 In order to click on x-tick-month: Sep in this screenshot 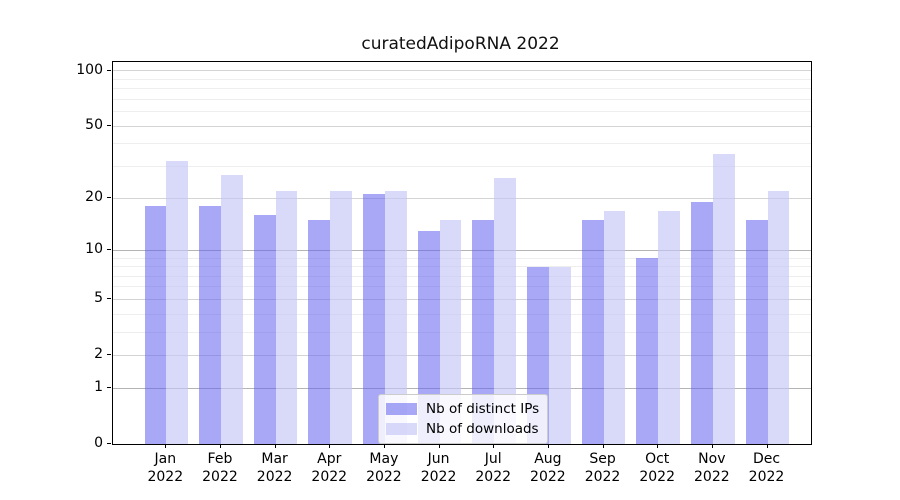, I will do `click(602, 459)`.